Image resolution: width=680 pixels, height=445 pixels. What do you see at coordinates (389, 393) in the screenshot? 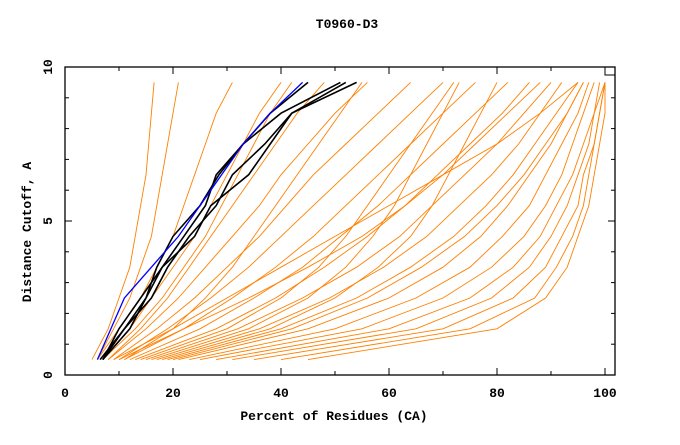
I see `x-tick-label: 60` at bounding box center [389, 393].